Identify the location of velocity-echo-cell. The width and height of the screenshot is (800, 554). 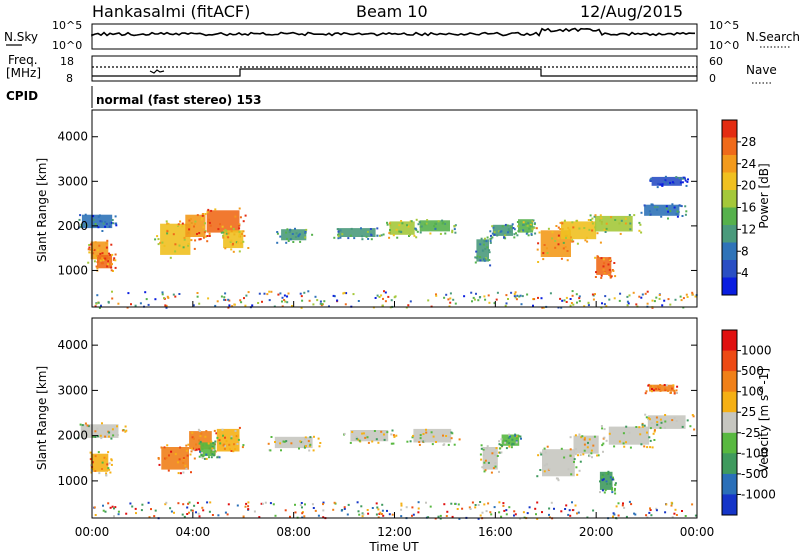
(629, 435).